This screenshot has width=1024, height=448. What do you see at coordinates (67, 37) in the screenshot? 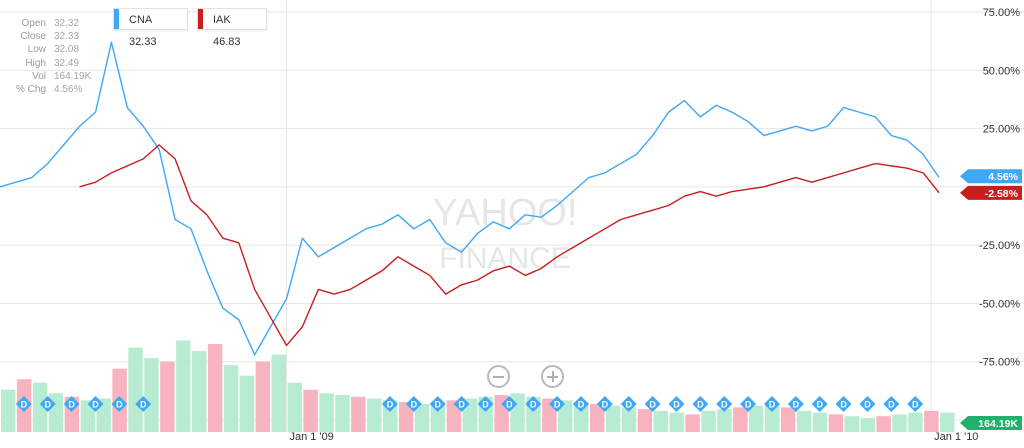
I see `ohlc-value: 32.33` at bounding box center [67, 37].